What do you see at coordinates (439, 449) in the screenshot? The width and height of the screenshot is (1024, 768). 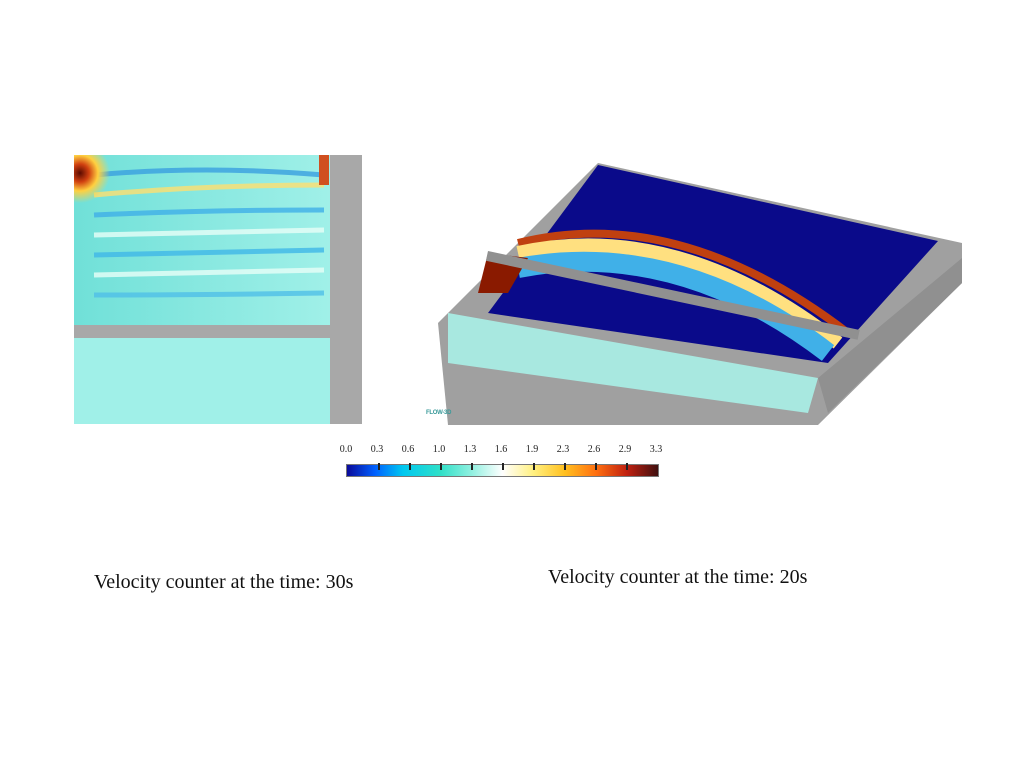 I see `tick-label: 1.0` at bounding box center [439, 449].